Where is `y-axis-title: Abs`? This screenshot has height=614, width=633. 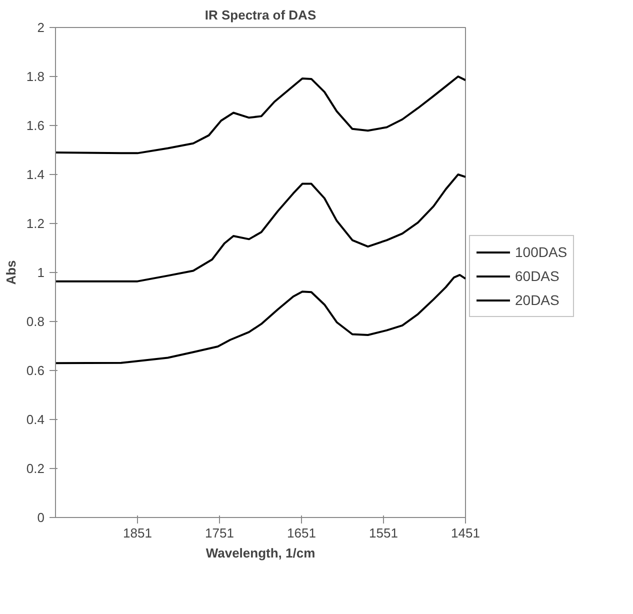 y-axis-title: Abs is located at coordinates (10, 272).